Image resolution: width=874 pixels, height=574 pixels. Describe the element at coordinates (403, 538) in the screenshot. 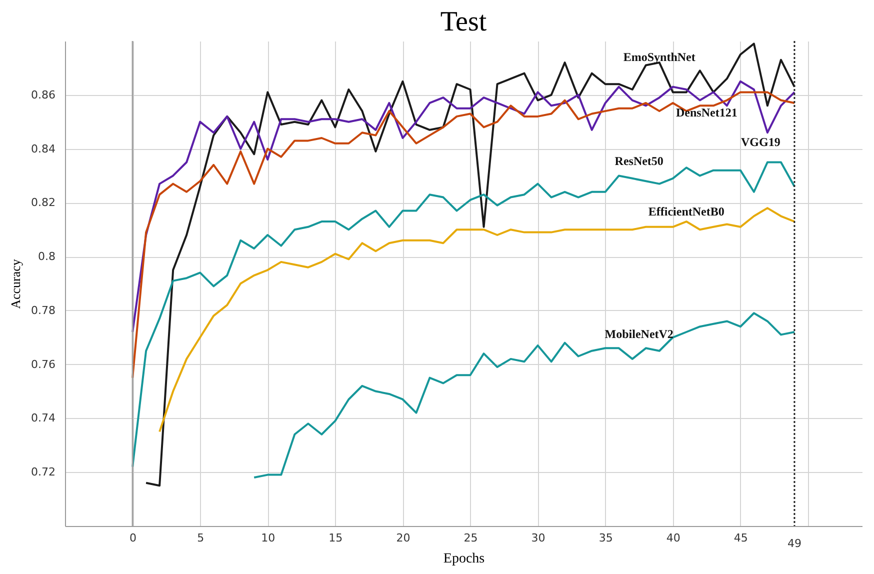

I see `x-tick-label: 20` at that location.